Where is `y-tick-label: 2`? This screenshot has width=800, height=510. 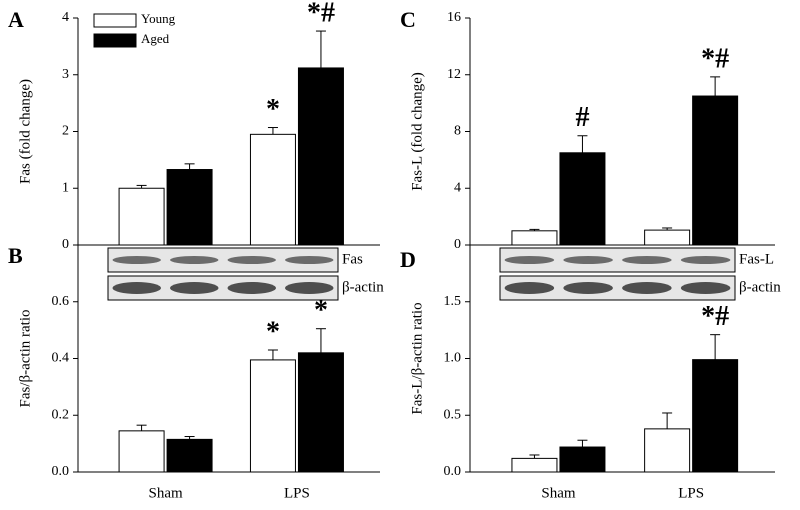 y-tick-label: 2 is located at coordinates (65, 131).